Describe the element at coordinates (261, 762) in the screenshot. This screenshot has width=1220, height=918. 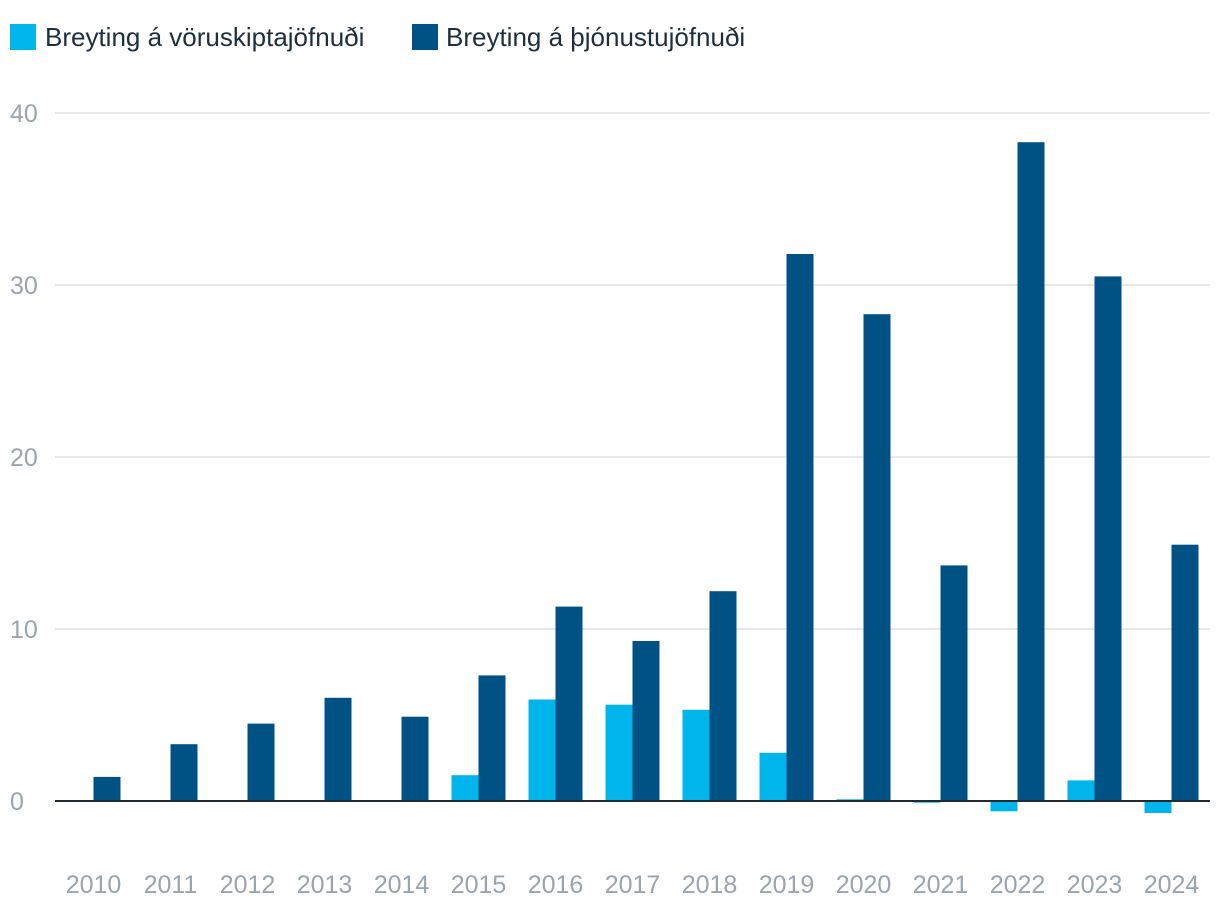
I see `bar-series-1-2012` at that location.